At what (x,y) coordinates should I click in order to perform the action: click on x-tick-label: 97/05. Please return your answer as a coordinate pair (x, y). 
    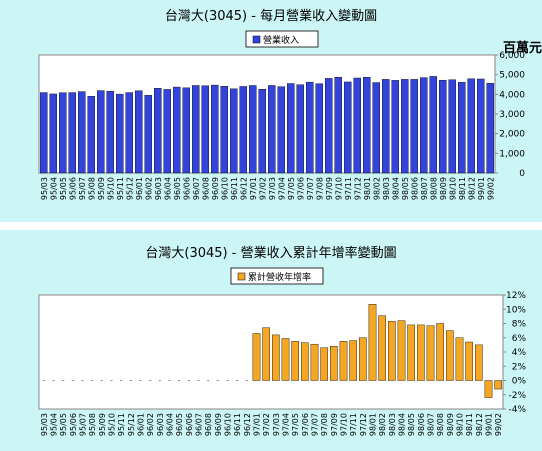
    Looking at the image, I should click on (291, 188).